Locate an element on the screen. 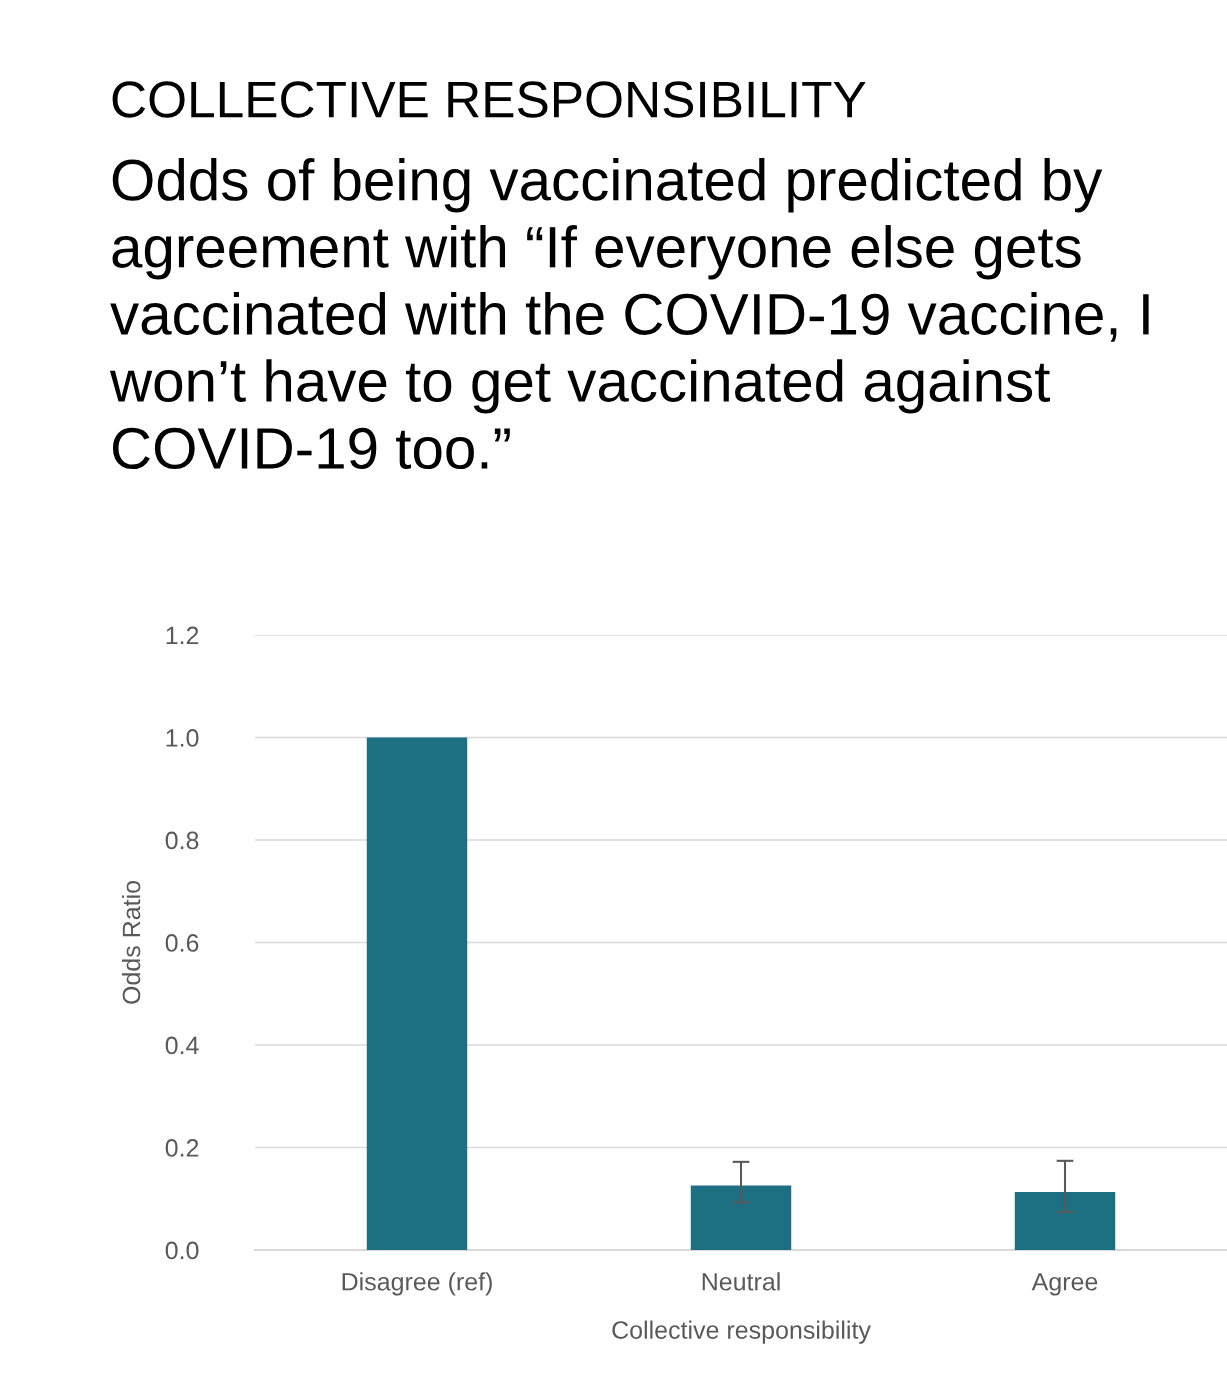 The image size is (1227, 1385). y-tick-label: 0.4 is located at coordinates (182, 1045).